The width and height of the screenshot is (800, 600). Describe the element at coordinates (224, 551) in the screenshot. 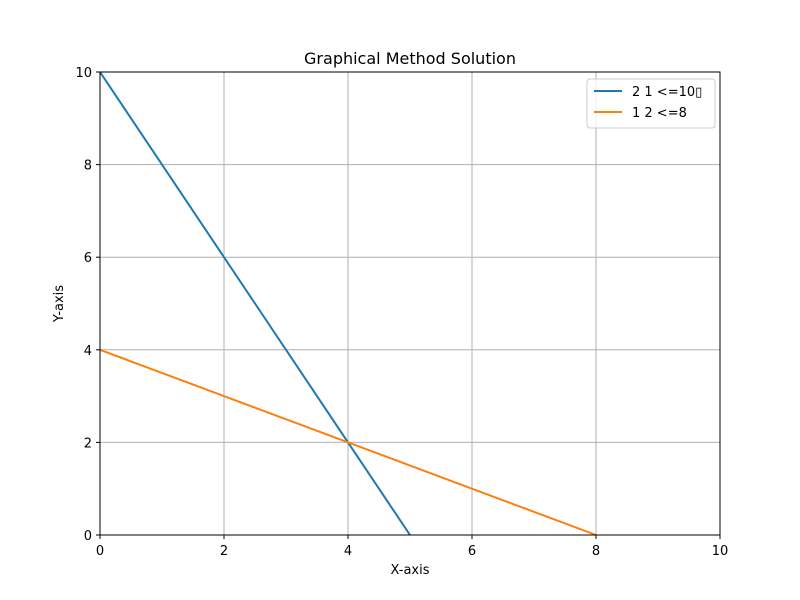

I see `x-tick-label: 2` at that location.